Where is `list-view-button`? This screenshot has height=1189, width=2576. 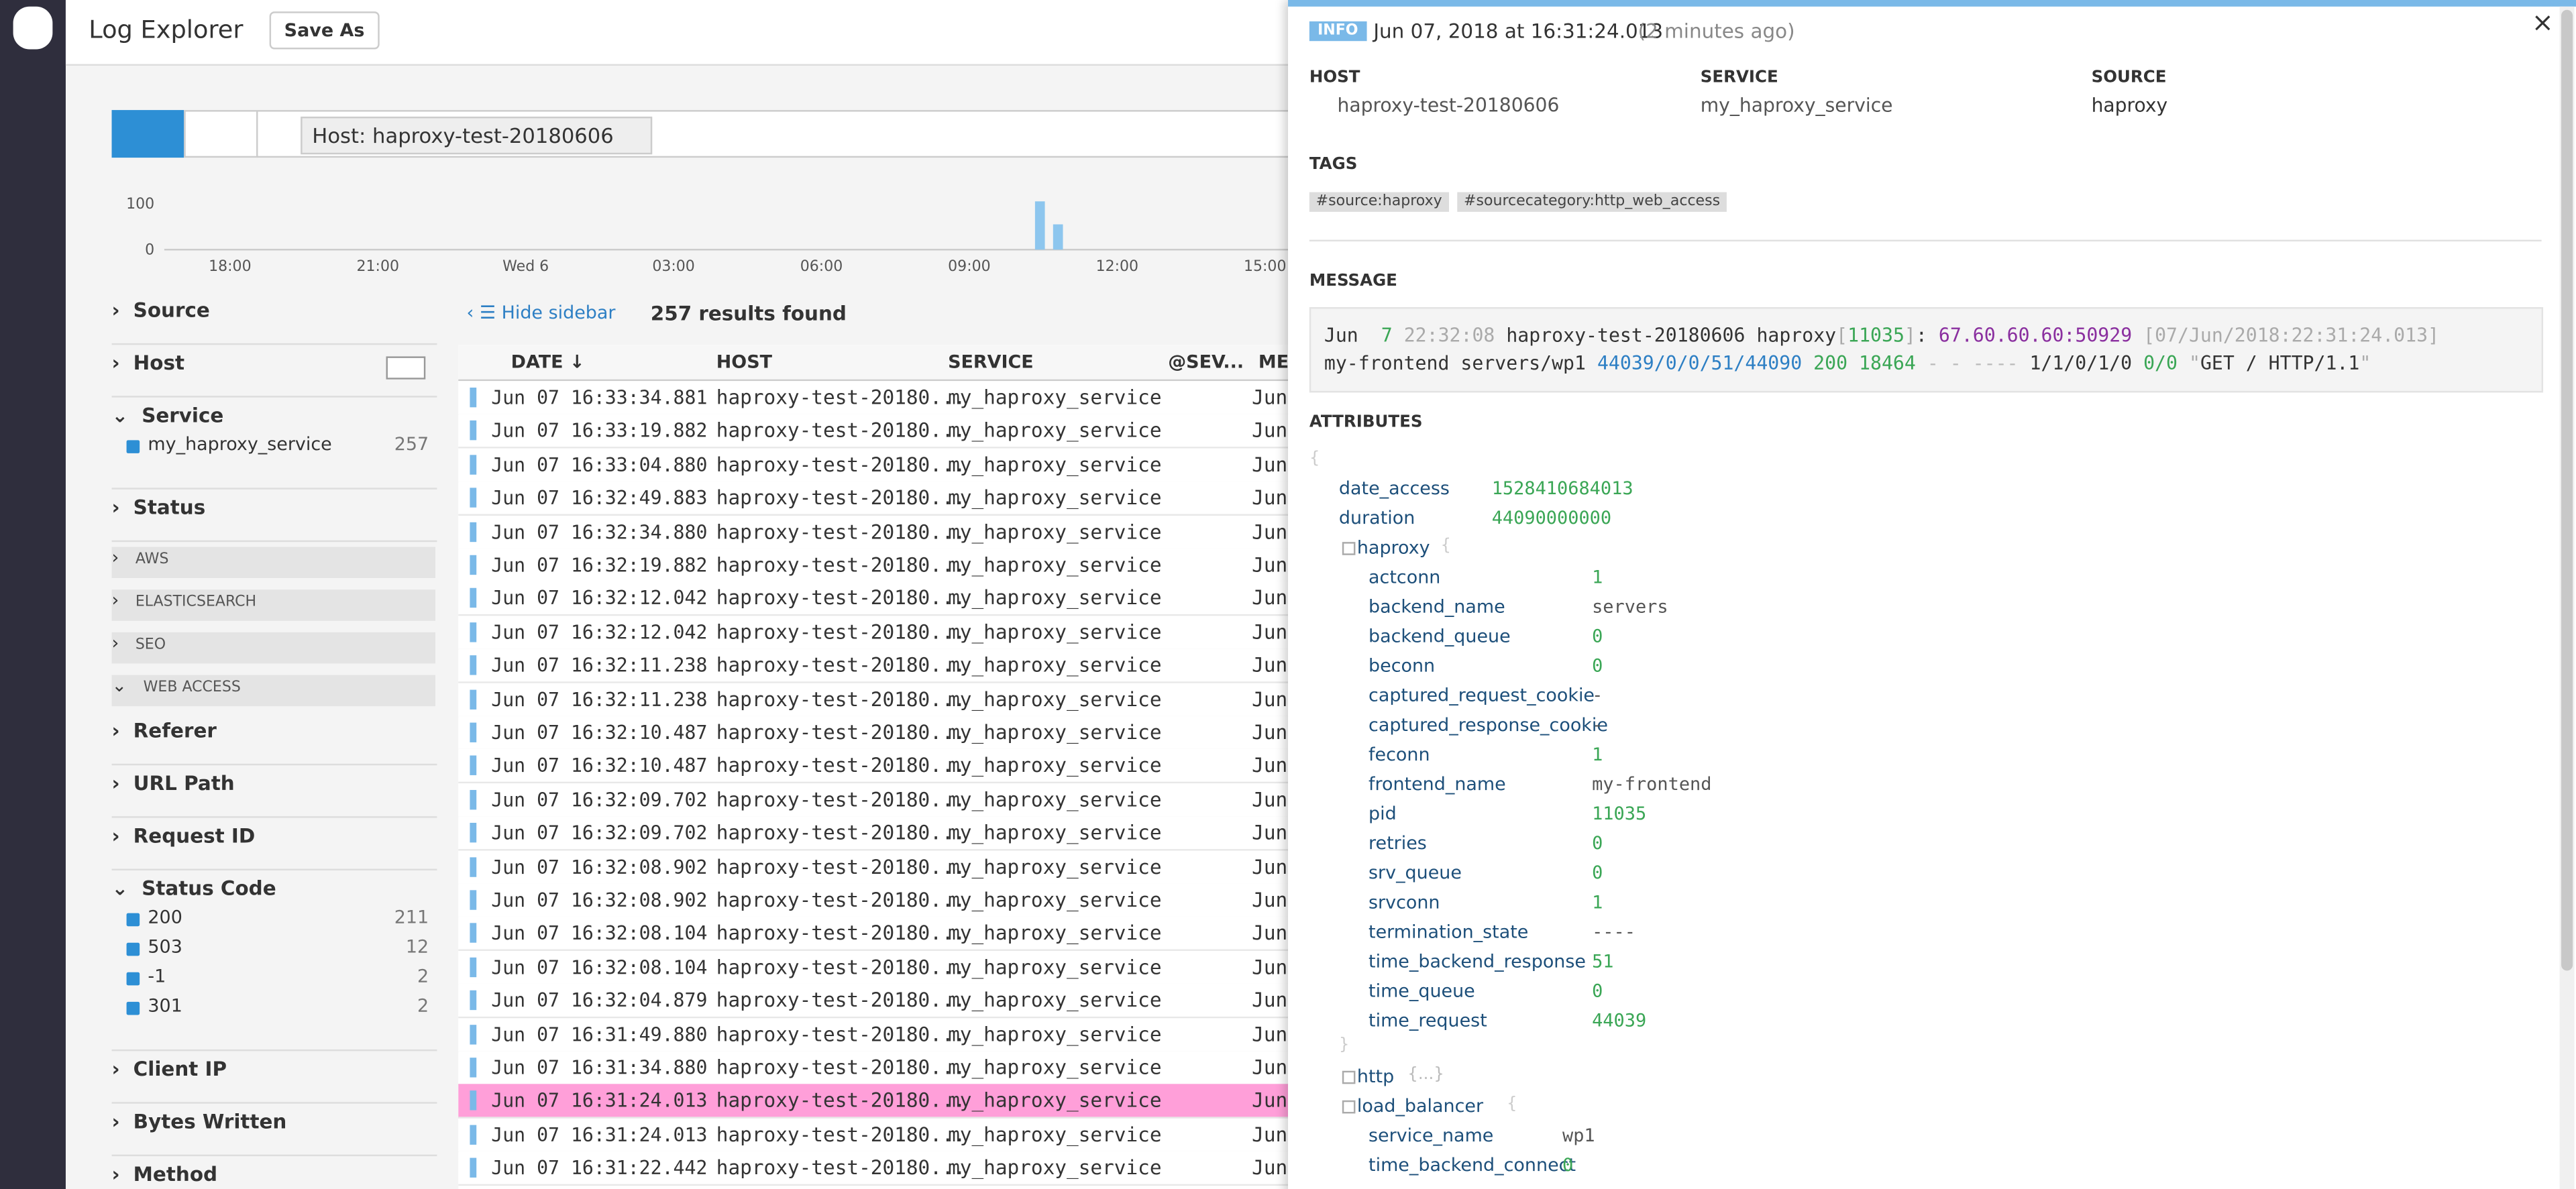 list-view-button is located at coordinates (147, 134).